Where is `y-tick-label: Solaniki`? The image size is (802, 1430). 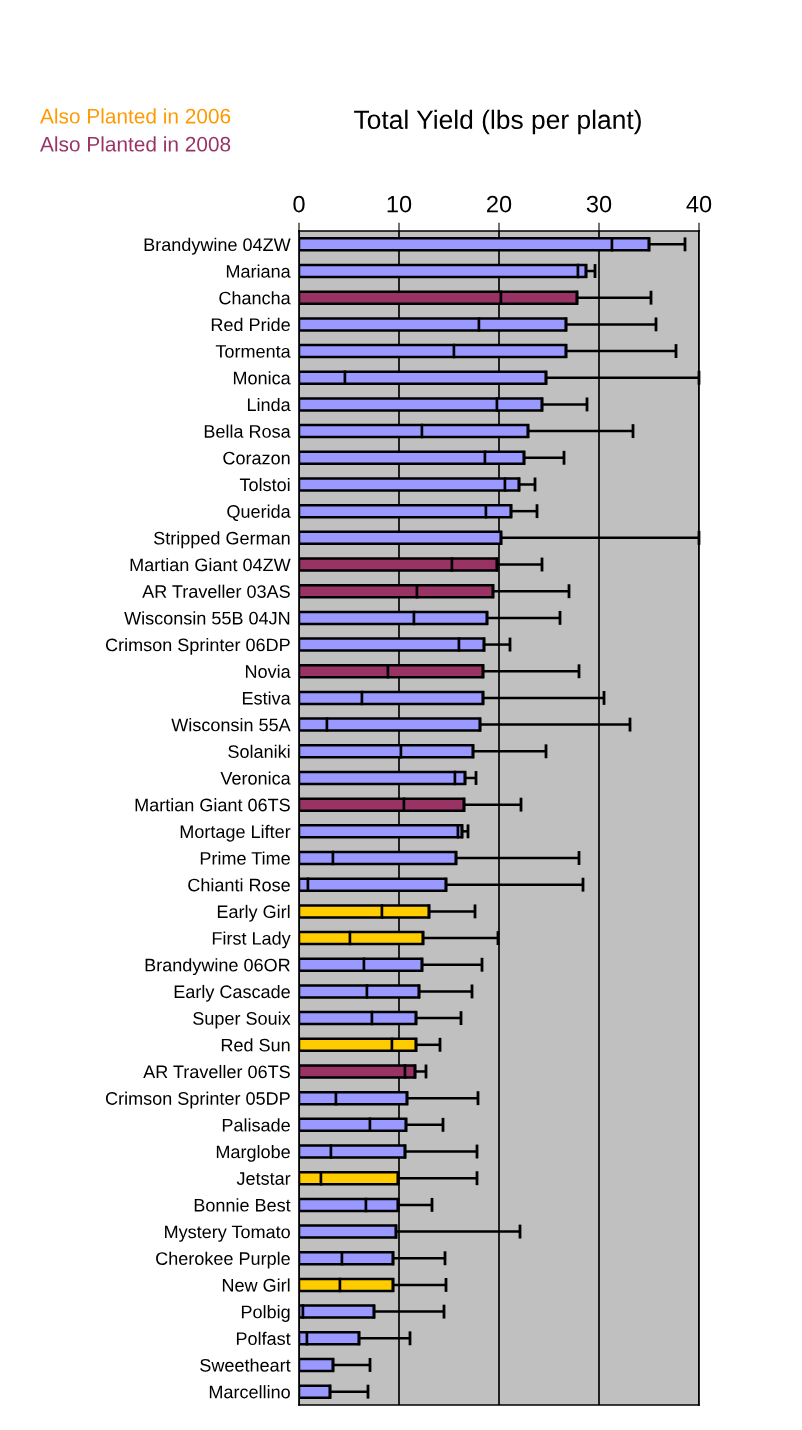 y-tick-label: Solaniki is located at coordinates (259, 751).